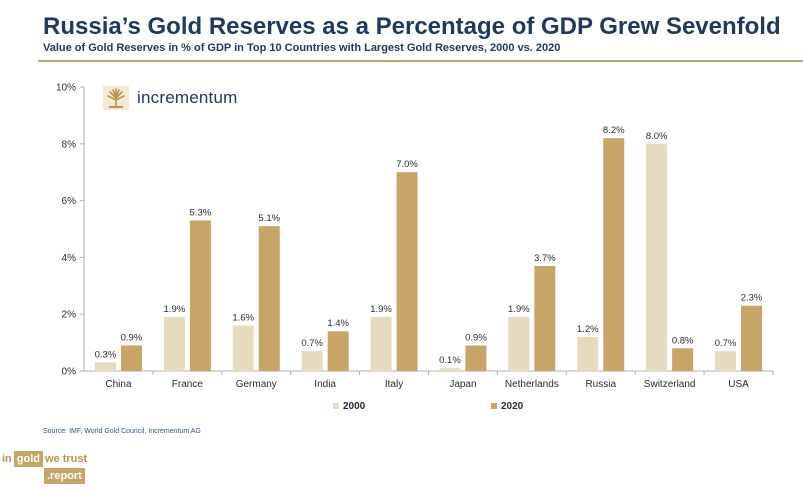  I want to click on bar-2000-italy, so click(381, 344).